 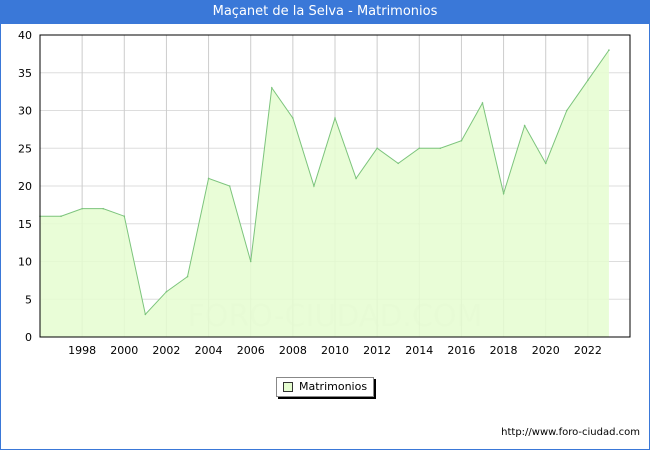 I want to click on chart-title: Maçanet de la Selva - Matrimonios, so click(x=325, y=12).